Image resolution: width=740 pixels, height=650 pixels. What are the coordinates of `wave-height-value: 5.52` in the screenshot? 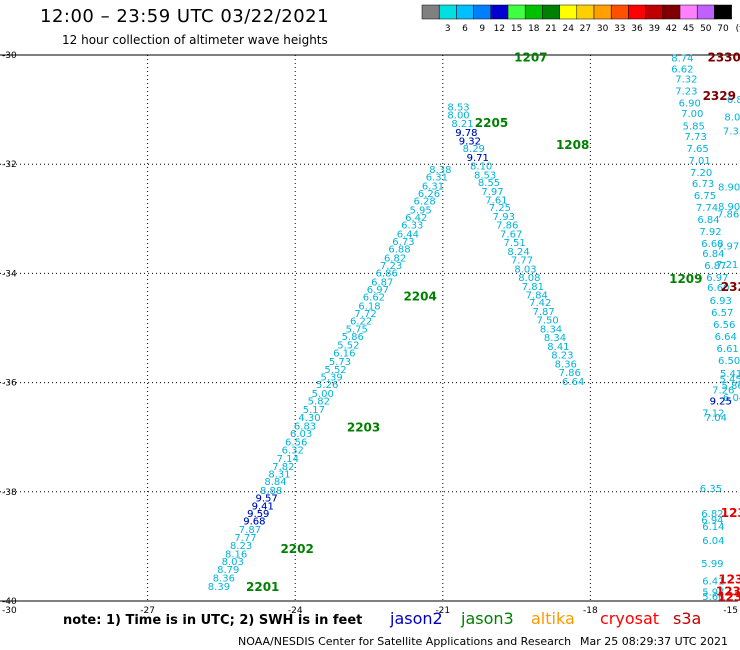 It's located at (335, 370).